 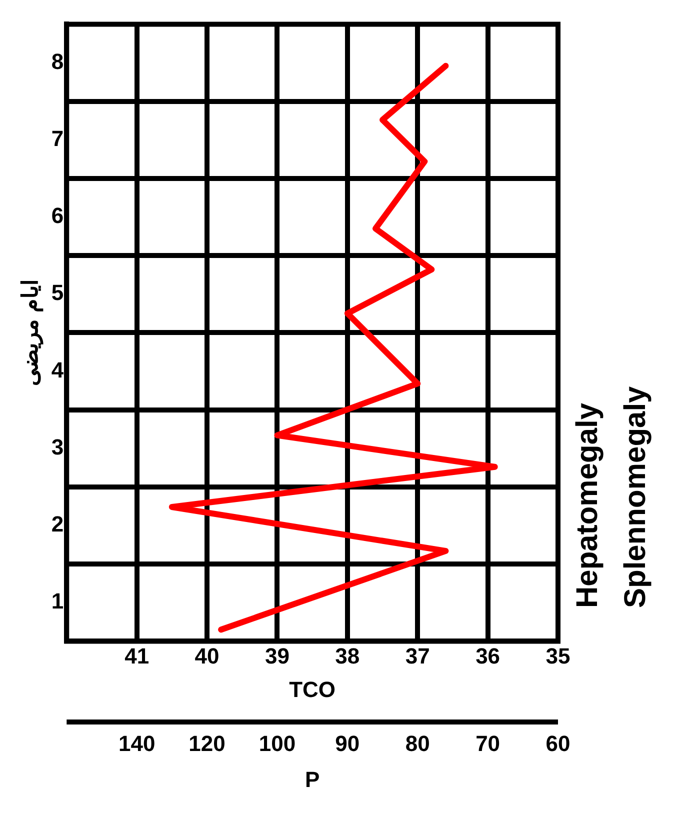 What do you see at coordinates (137, 655) in the screenshot?
I see `x-tick-label: 41` at bounding box center [137, 655].